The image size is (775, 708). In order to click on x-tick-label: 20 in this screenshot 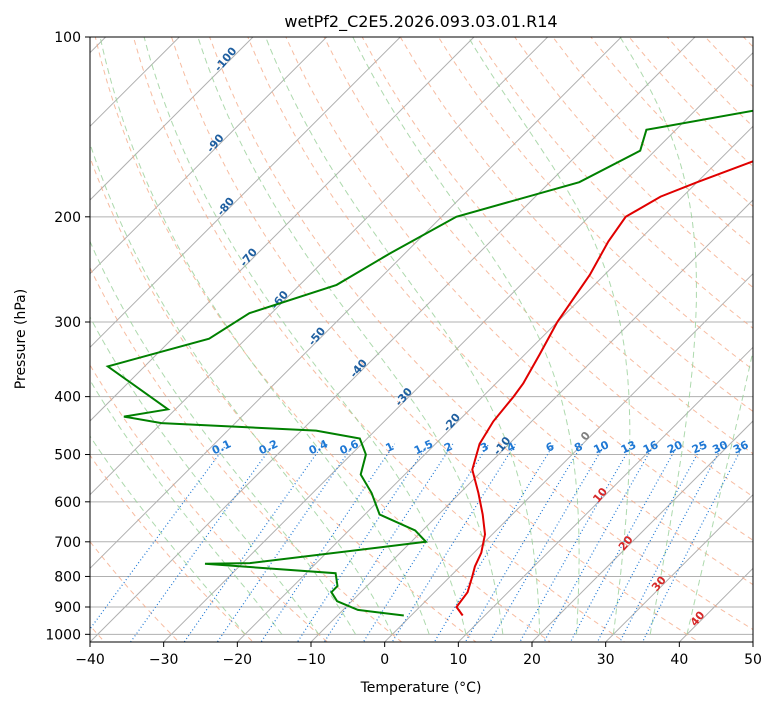, I will do `click(532, 660)`.